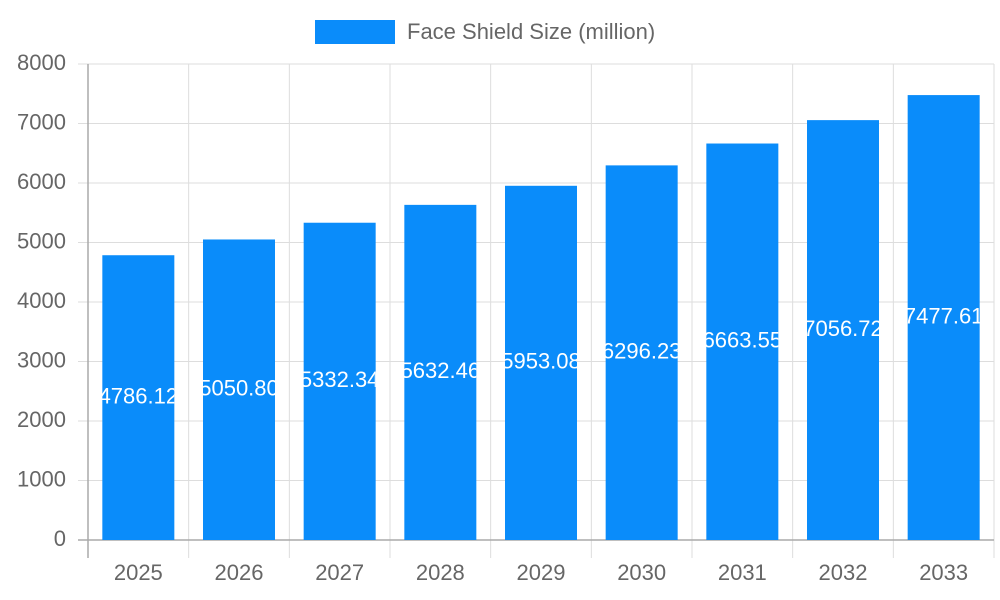 Image resolution: width=1000 pixels, height=600 pixels. What do you see at coordinates (531, 31) in the screenshot?
I see `legend-label: Face Shield Size (million)` at bounding box center [531, 31].